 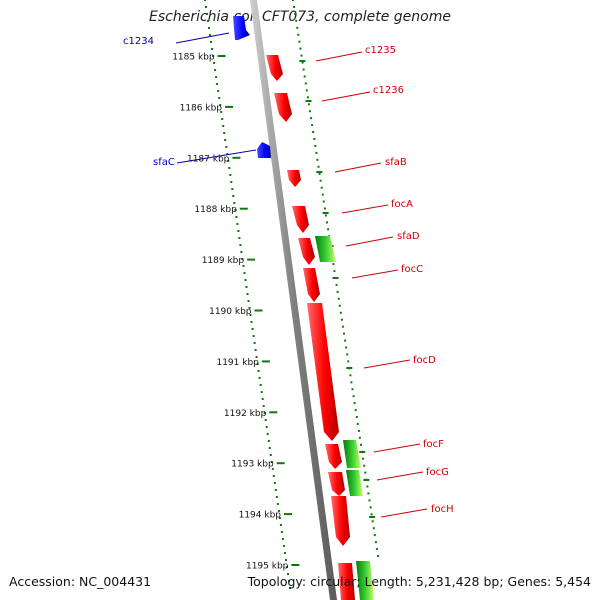 I want to click on gene-next-green, so click(x=365, y=580).